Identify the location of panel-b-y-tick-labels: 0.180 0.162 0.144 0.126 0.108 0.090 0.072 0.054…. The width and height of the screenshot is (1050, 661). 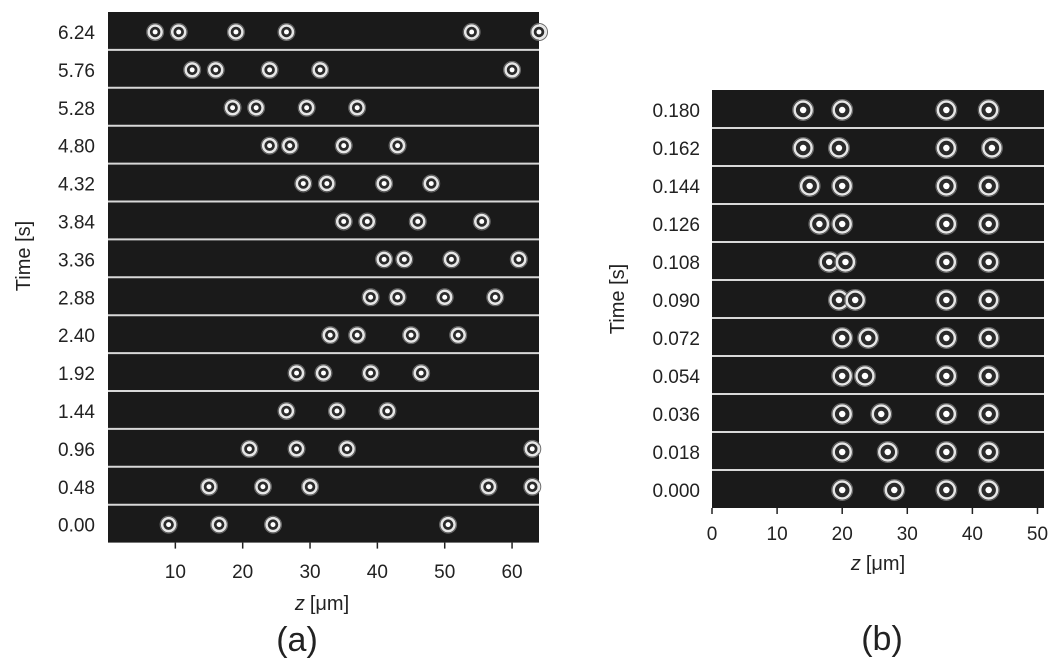
(676, 301).